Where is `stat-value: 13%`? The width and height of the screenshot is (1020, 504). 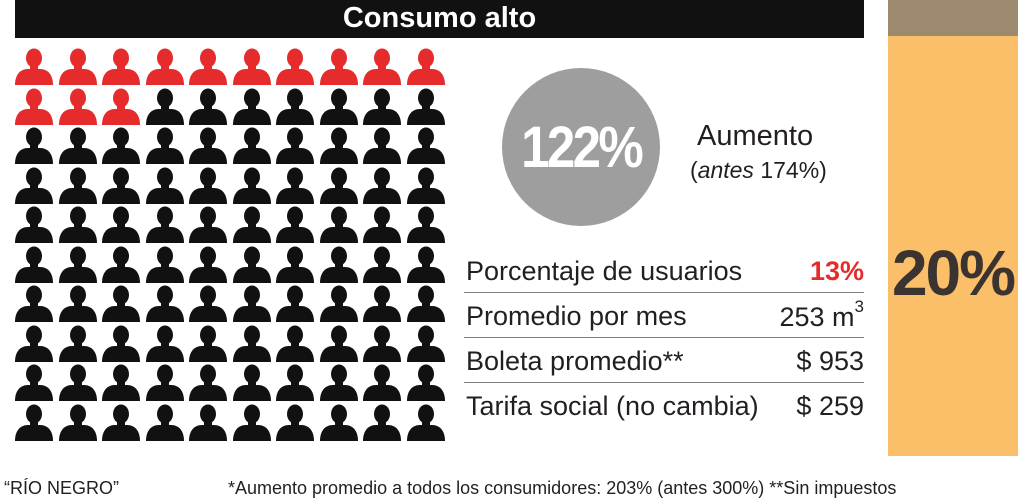
stat-value: 13% is located at coordinates (836, 271).